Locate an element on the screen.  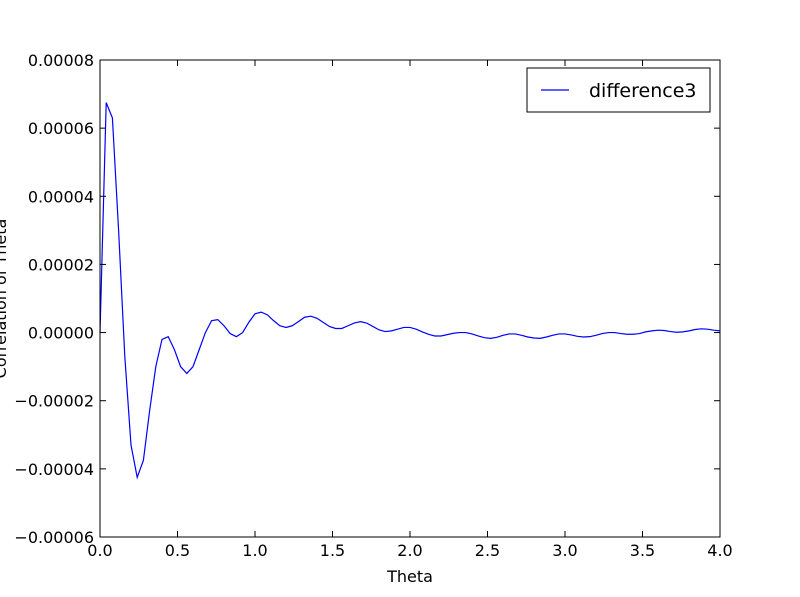
legend-label-difference3: difference3 is located at coordinates (642, 91).